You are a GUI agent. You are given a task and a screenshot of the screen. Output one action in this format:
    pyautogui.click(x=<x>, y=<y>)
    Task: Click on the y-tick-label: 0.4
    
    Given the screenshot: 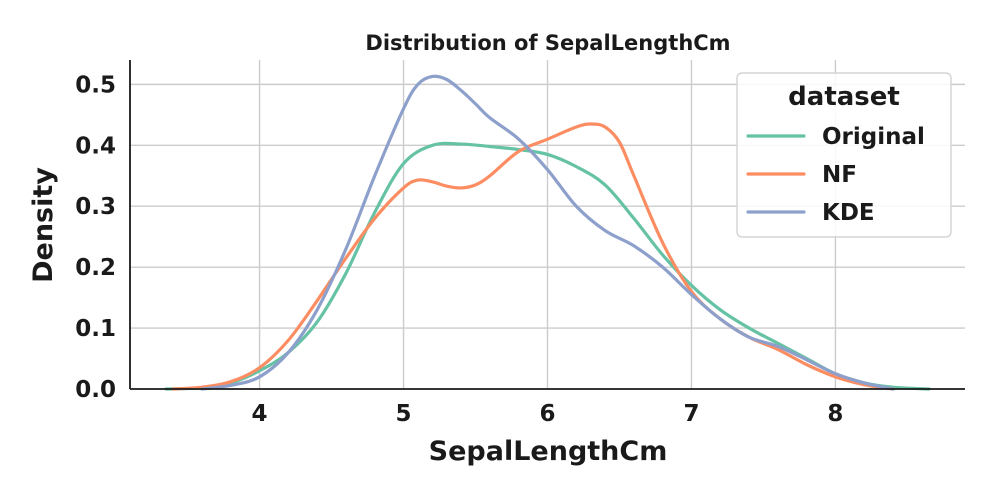 What is the action you would take?
    pyautogui.click(x=95, y=146)
    